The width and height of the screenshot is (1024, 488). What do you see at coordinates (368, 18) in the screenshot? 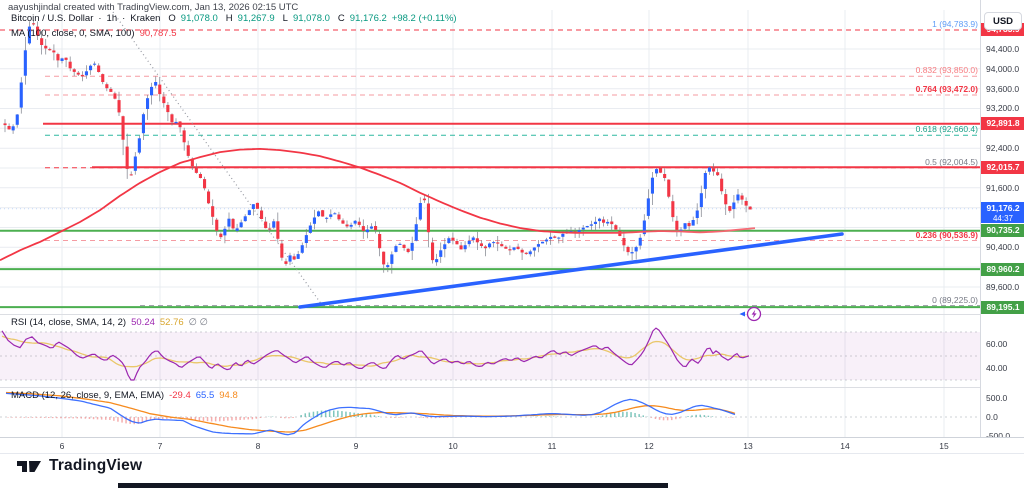
I see `close-value: 91,176.2` at bounding box center [368, 18].